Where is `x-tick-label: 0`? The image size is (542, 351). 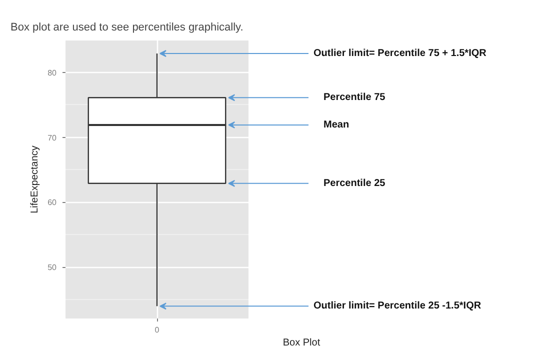 x-tick-label: 0 is located at coordinates (157, 330).